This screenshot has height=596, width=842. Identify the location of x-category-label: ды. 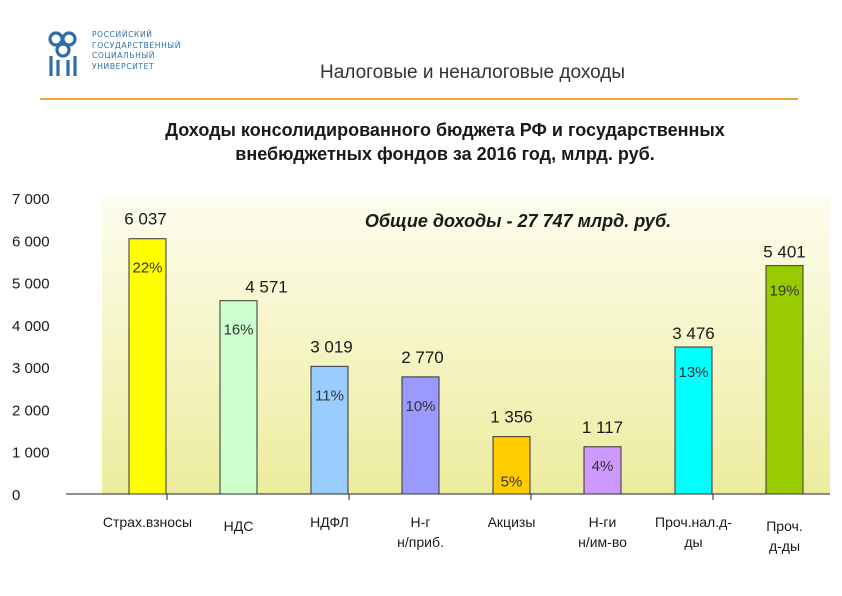
(693, 542).